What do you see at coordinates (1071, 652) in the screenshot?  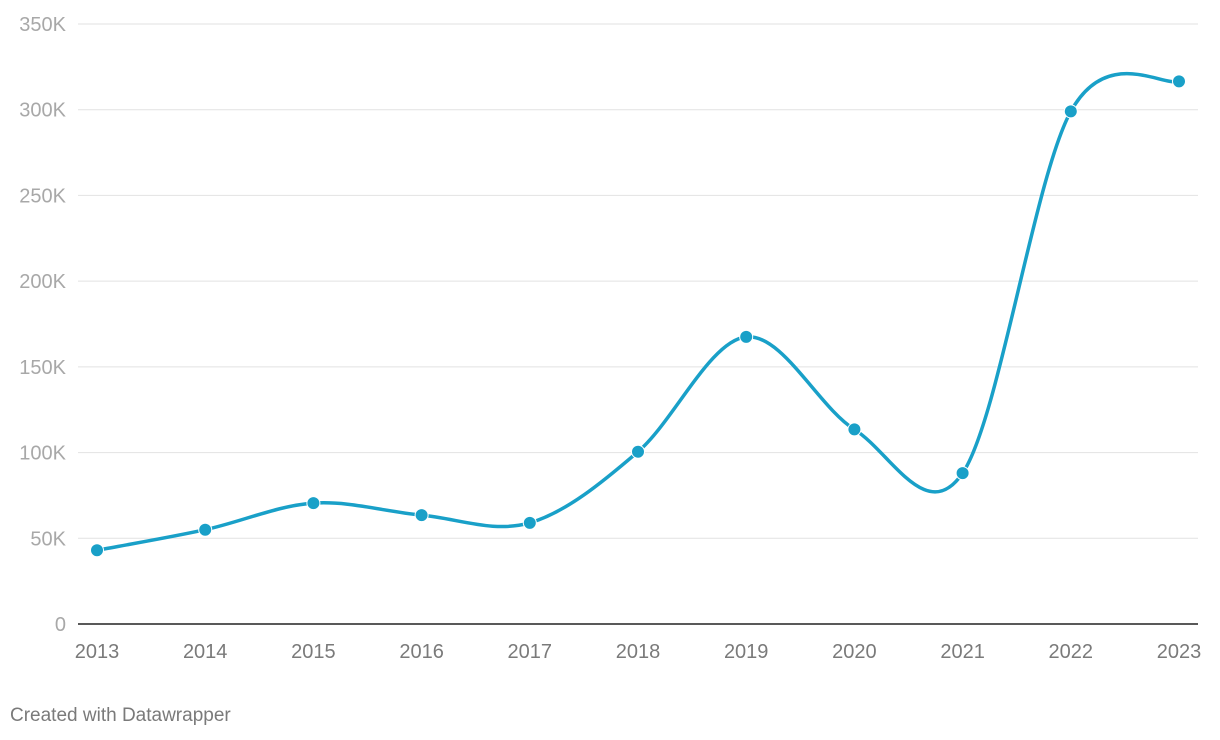 I see `x-tick-label: 2022` at bounding box center [1071, 652].